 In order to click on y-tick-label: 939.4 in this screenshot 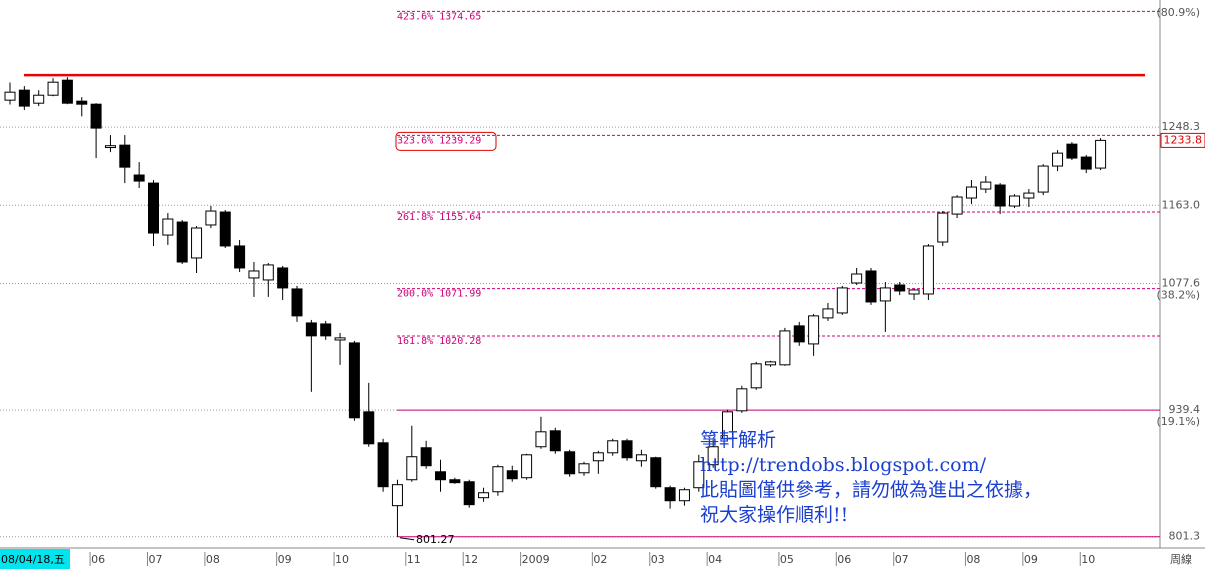, I will do `click(1185, 409)`.